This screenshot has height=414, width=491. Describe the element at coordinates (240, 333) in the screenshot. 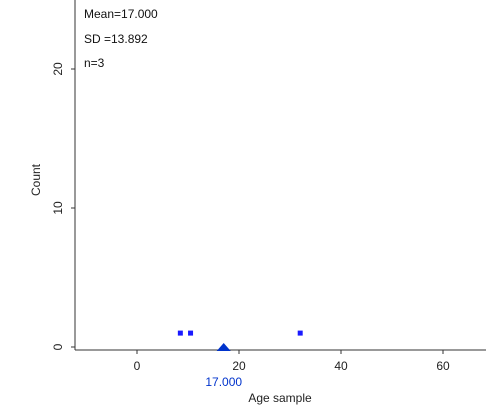

I see `data-points` at that location.